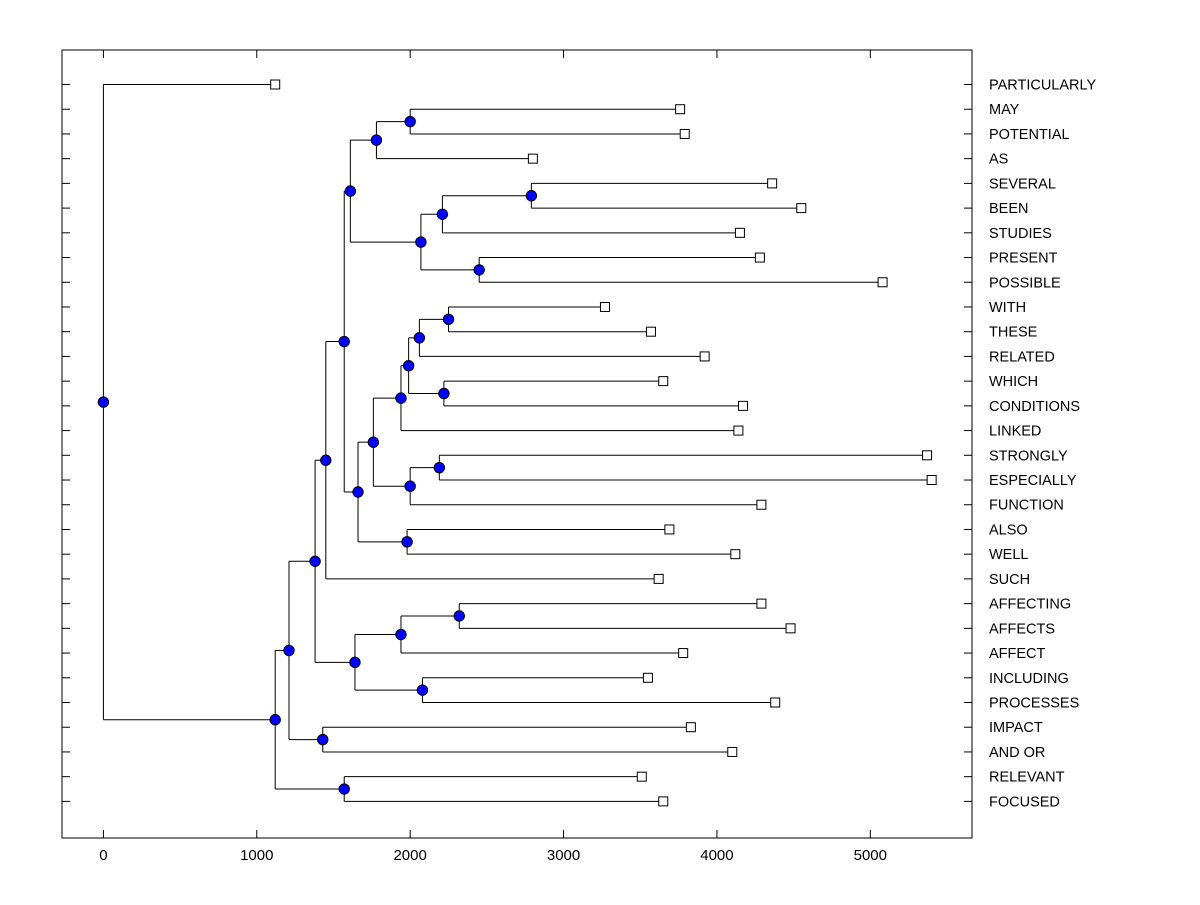 This screenshot has width=1200, height=905. What do you see at coordinates (1013, 382) in the screenshot?
I see `leaf-label: WHICH` at bounding box center [1013, 382].